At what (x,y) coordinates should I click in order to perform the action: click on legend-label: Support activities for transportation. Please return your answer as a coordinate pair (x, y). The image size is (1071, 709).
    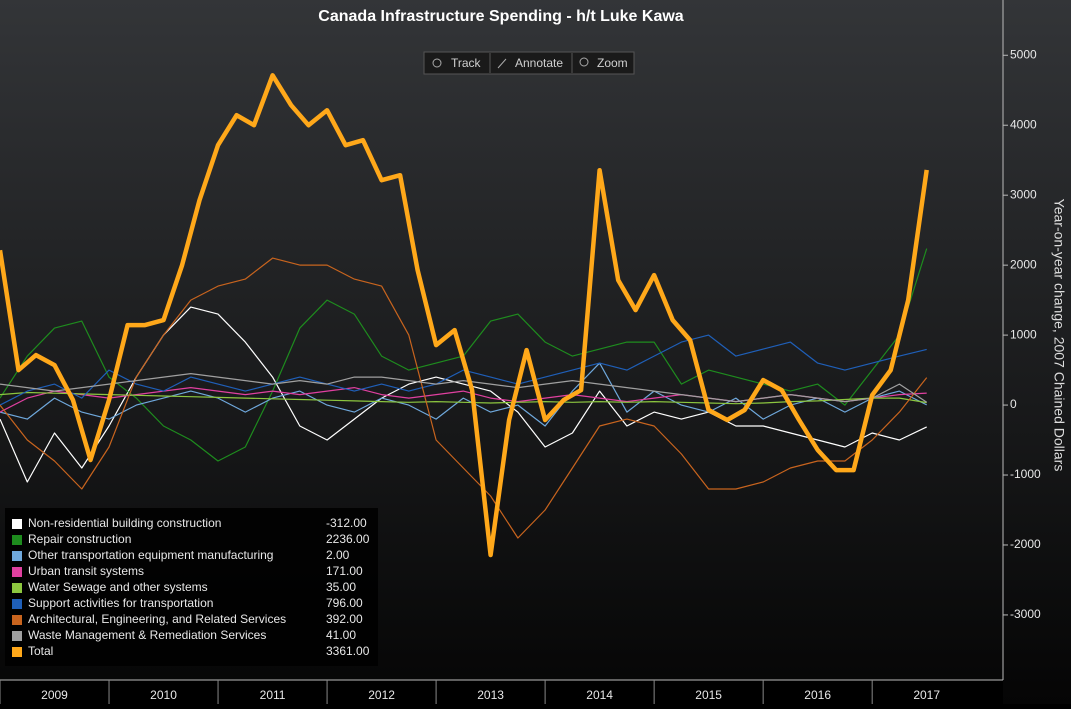
    Looking at the image, I should click on (120, 603).